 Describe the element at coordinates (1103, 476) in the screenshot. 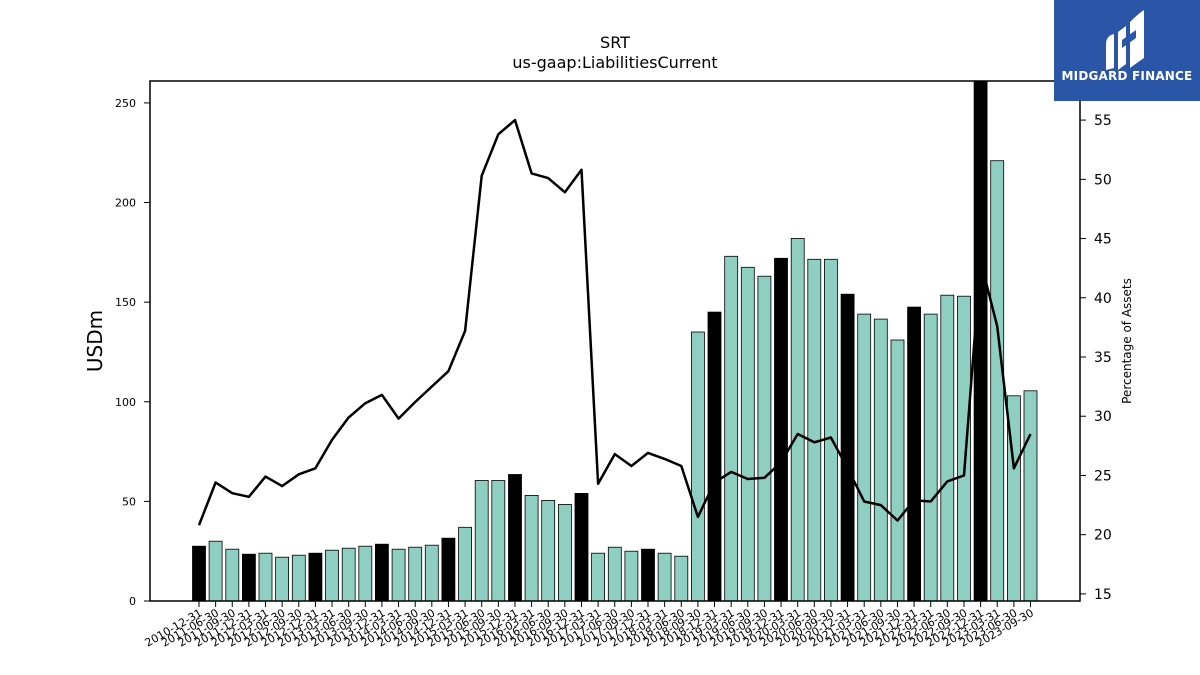

I see `y2-tick-label: 25` at that location.